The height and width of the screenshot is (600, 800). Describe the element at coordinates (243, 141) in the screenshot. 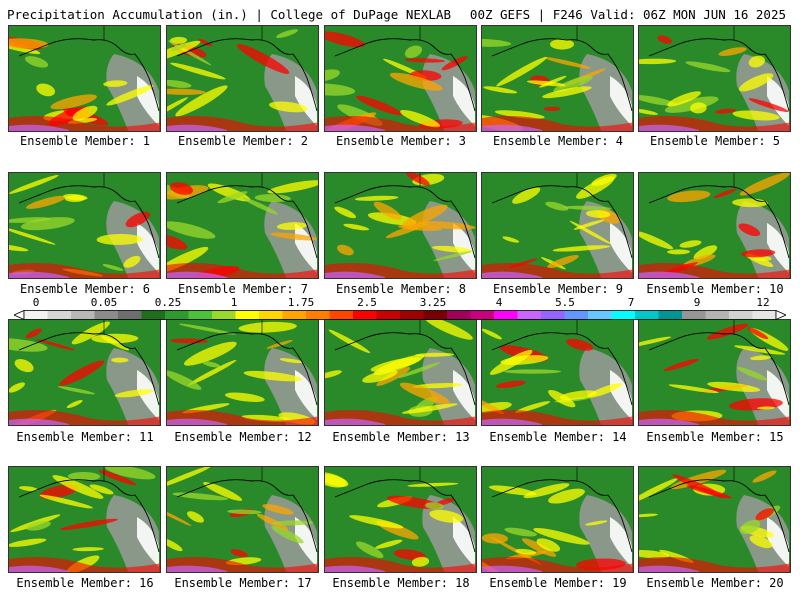

I see `ensemble-member-label: Ensemble Member: 2` at that location.